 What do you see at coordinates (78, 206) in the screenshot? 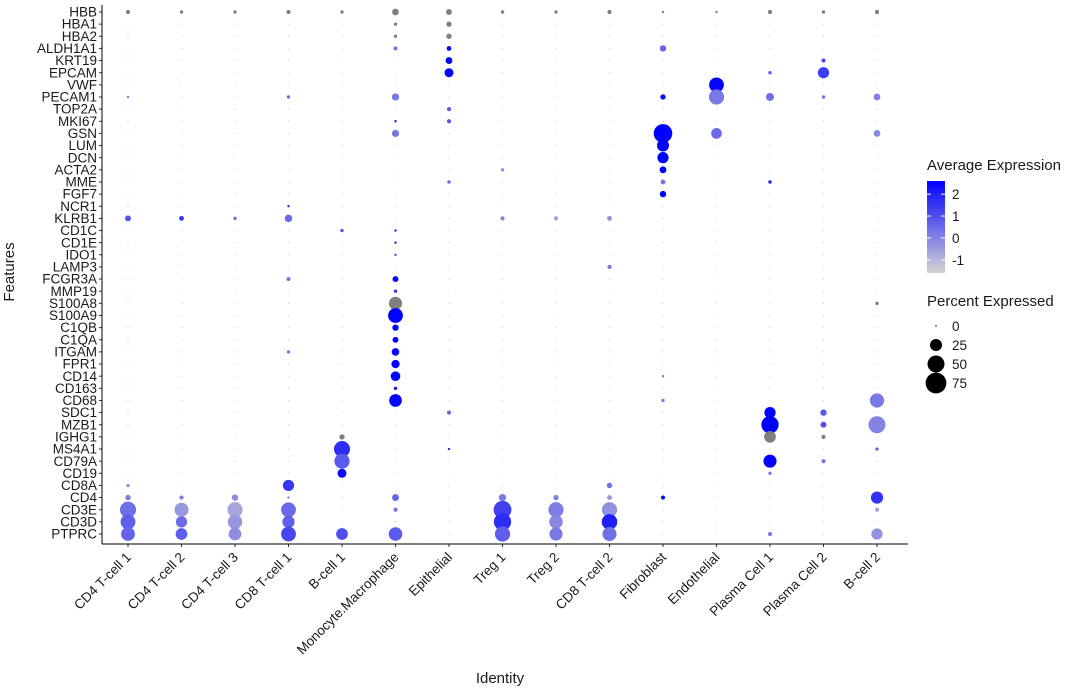
I see `feature-label: NCR1` at bounding box center [78, 206].